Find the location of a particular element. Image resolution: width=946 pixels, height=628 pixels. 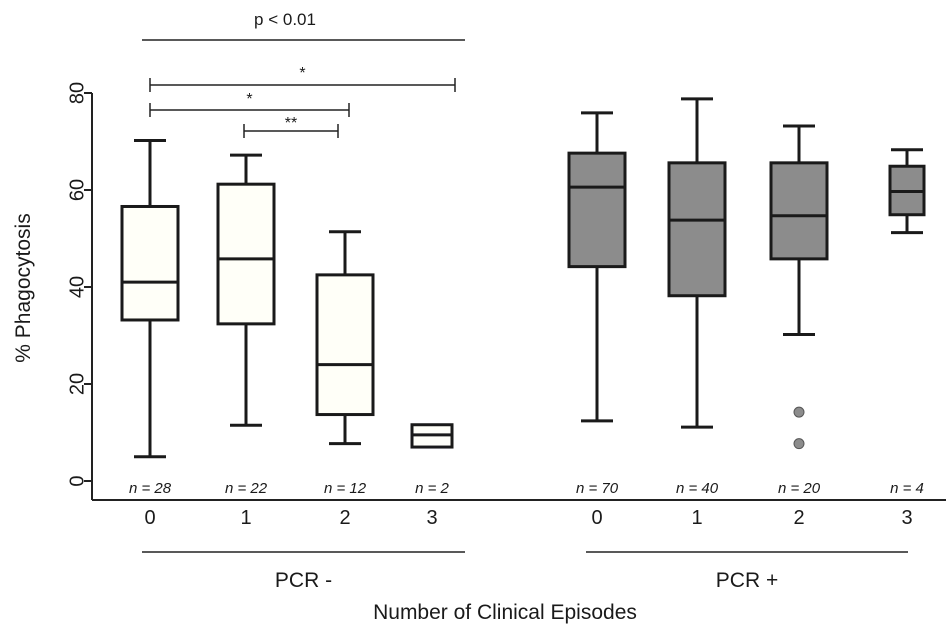

significance-label: ** is located at coordinates (291, 123).